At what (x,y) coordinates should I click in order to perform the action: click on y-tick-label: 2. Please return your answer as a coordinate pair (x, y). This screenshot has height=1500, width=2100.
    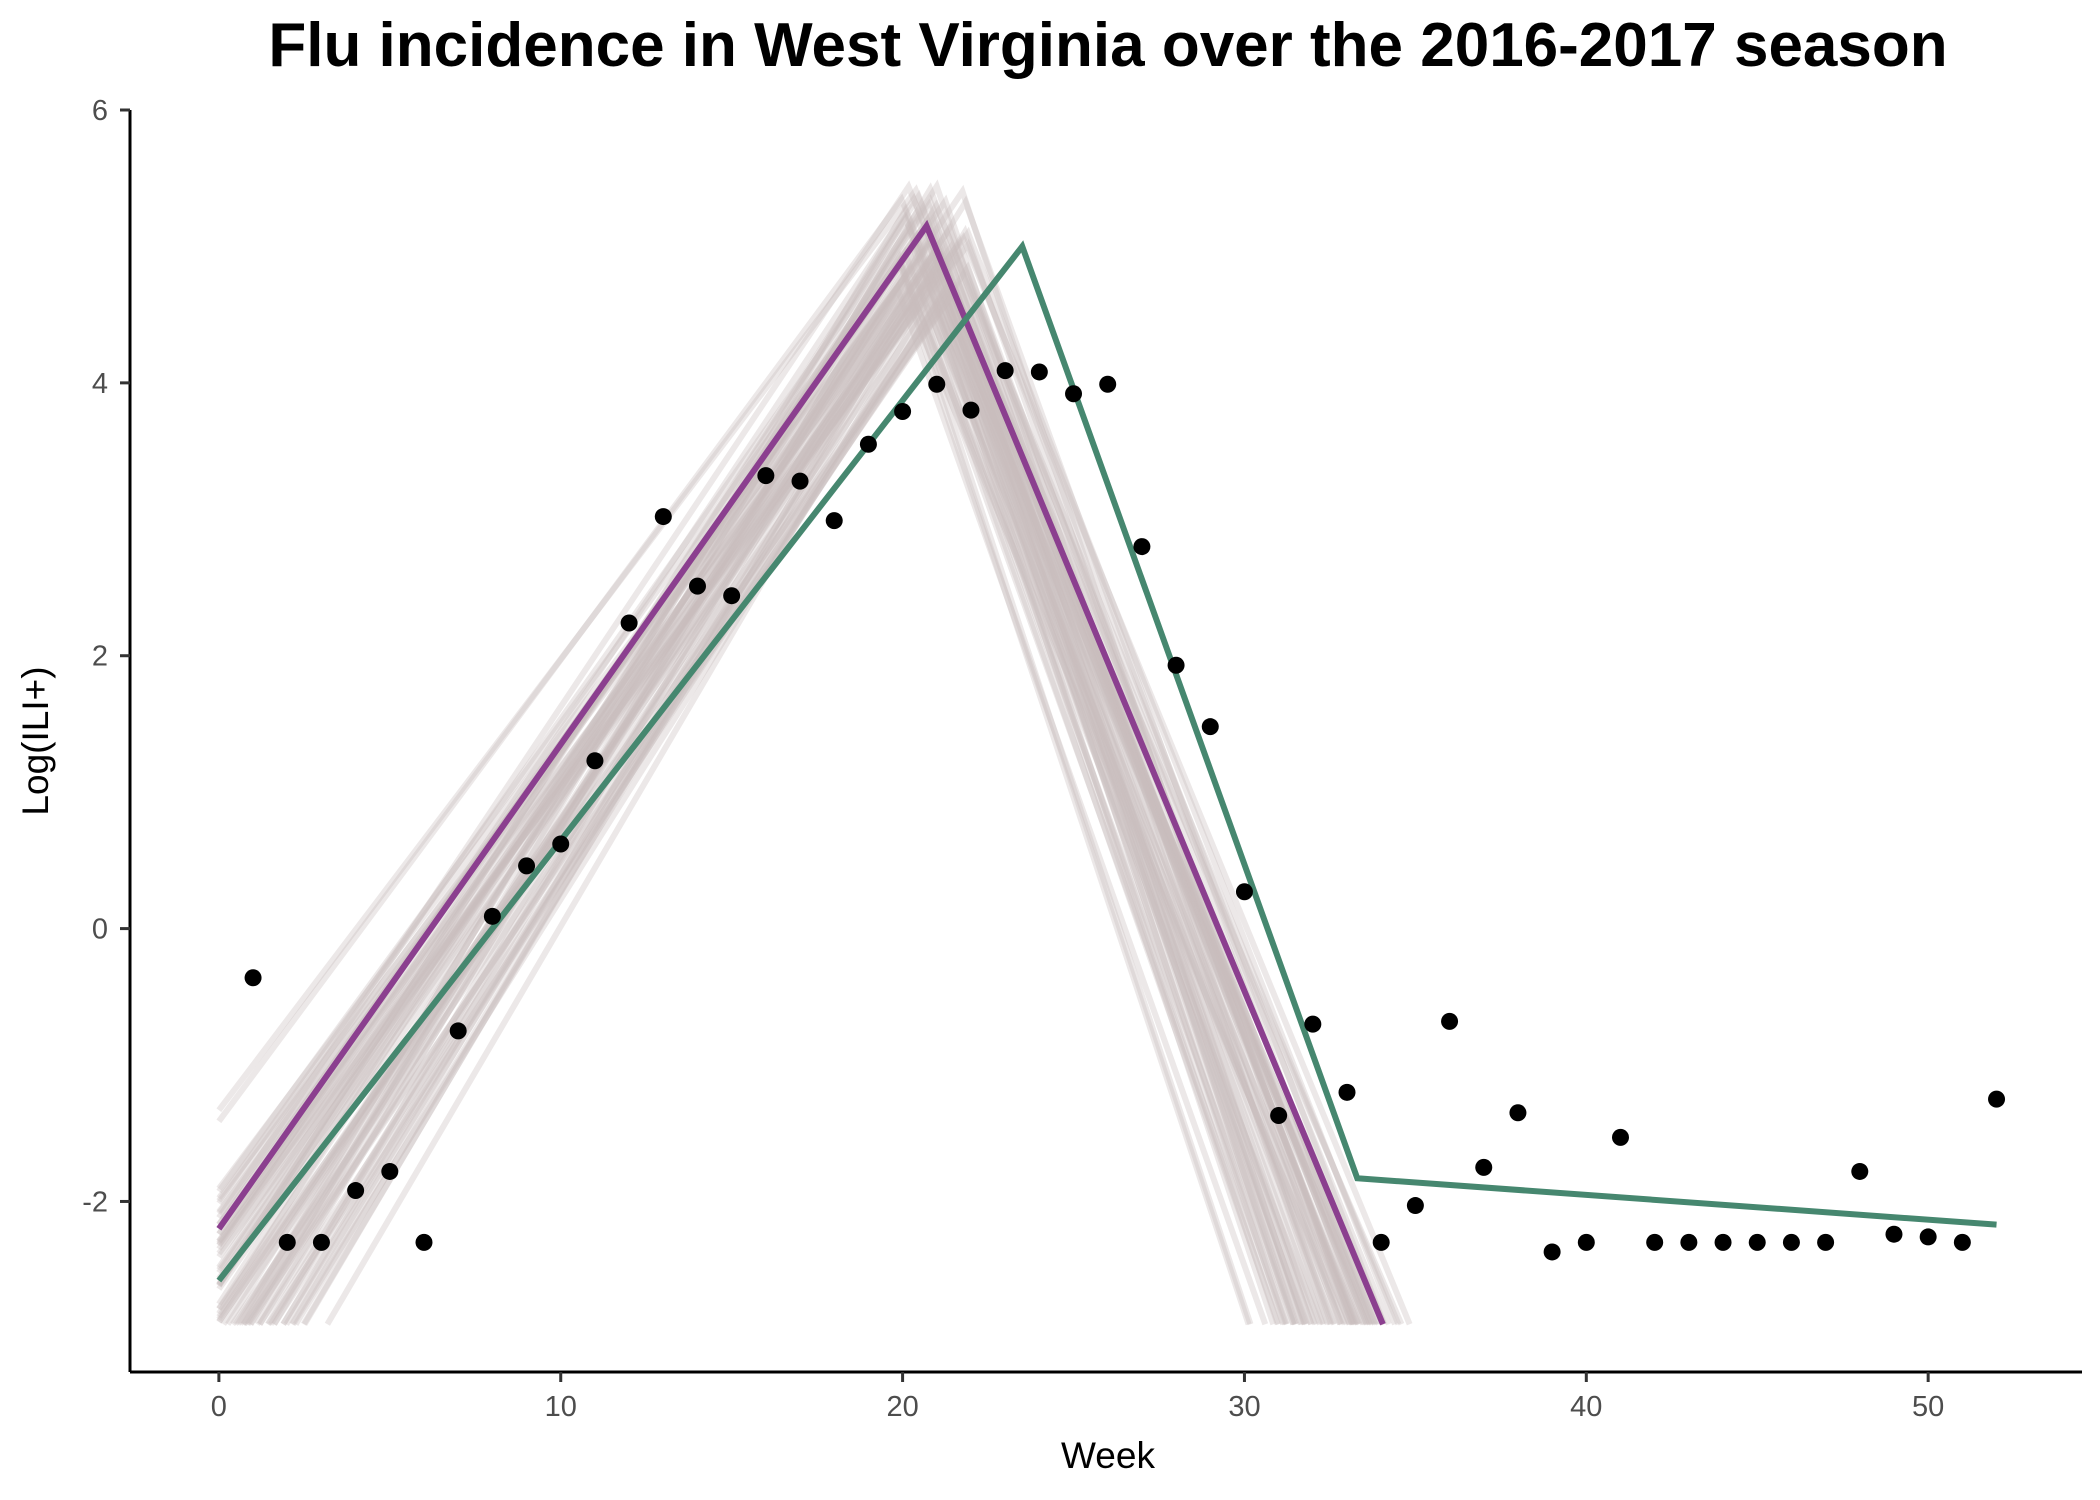
    Looking at the image, I should click on (100, 657).